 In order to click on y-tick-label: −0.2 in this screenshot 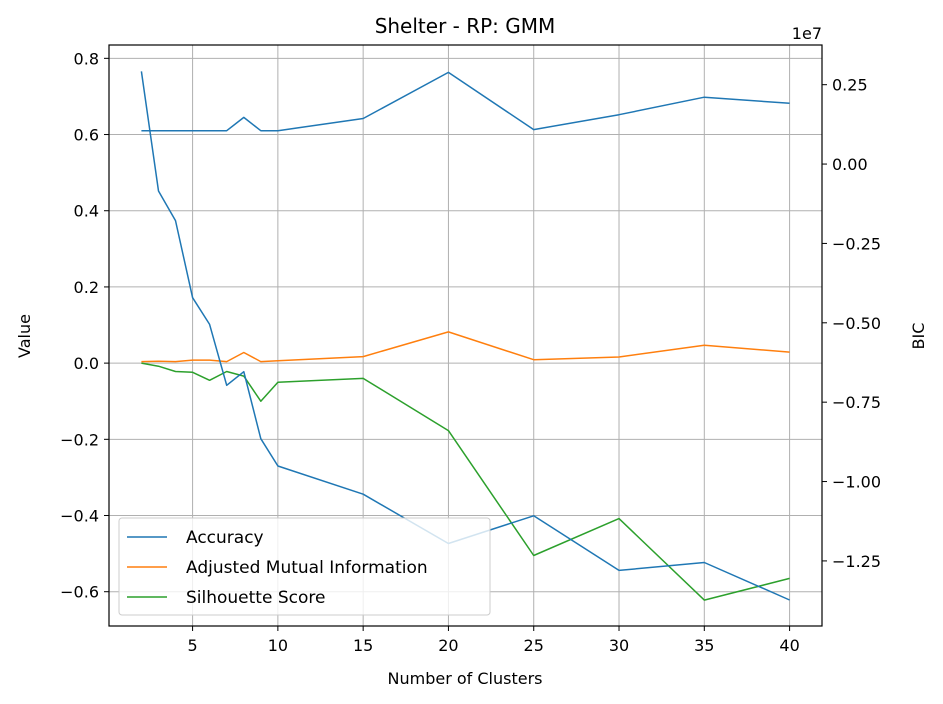, I will do `click(79, 439)`.